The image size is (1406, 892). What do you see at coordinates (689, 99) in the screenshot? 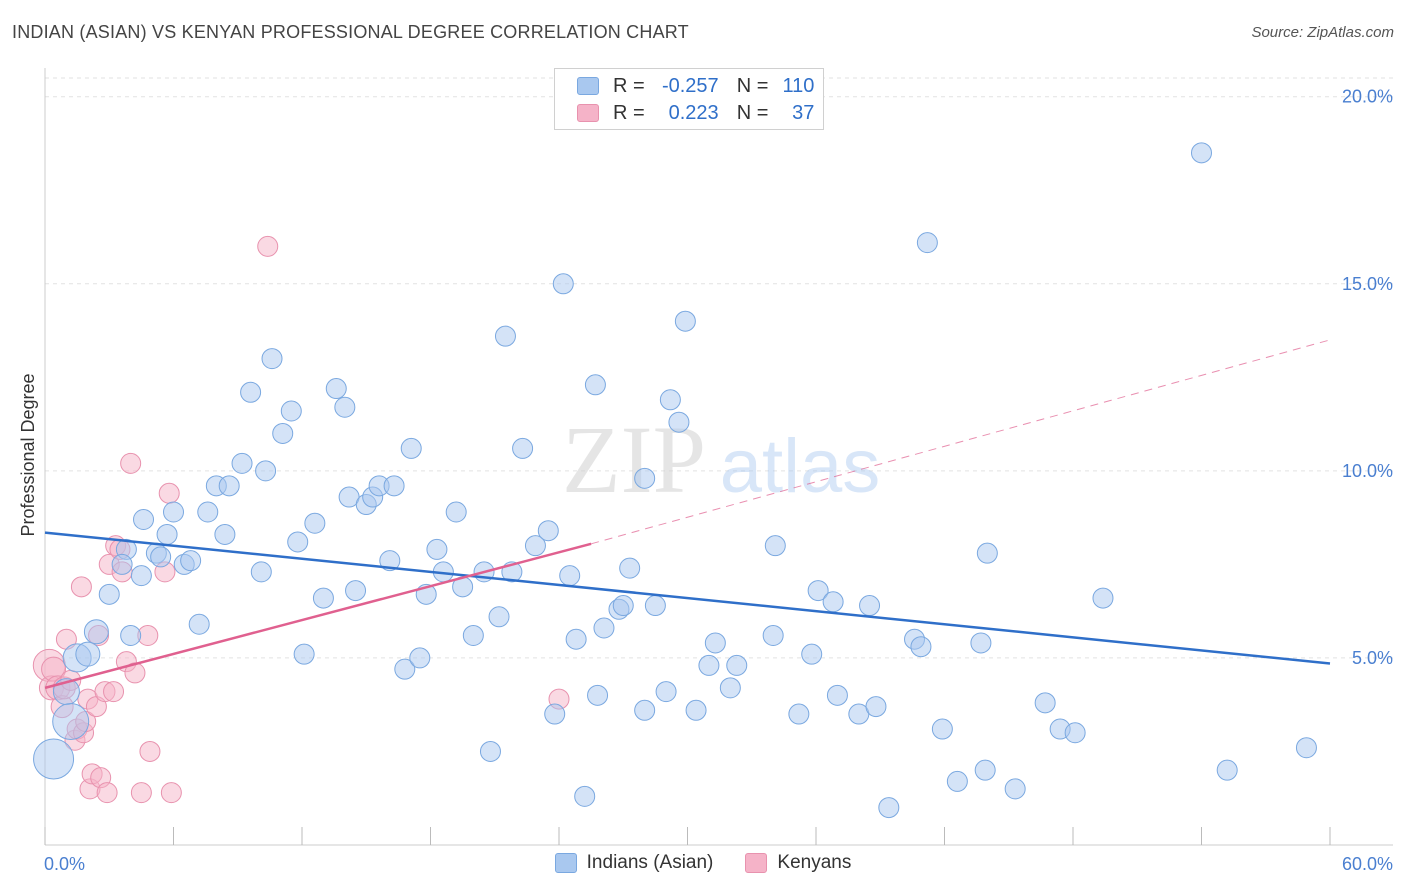
I see `correlation-legend: R = -0.257 N = 110 R = 0.223 N = 37` at bounding box center [689, 99].